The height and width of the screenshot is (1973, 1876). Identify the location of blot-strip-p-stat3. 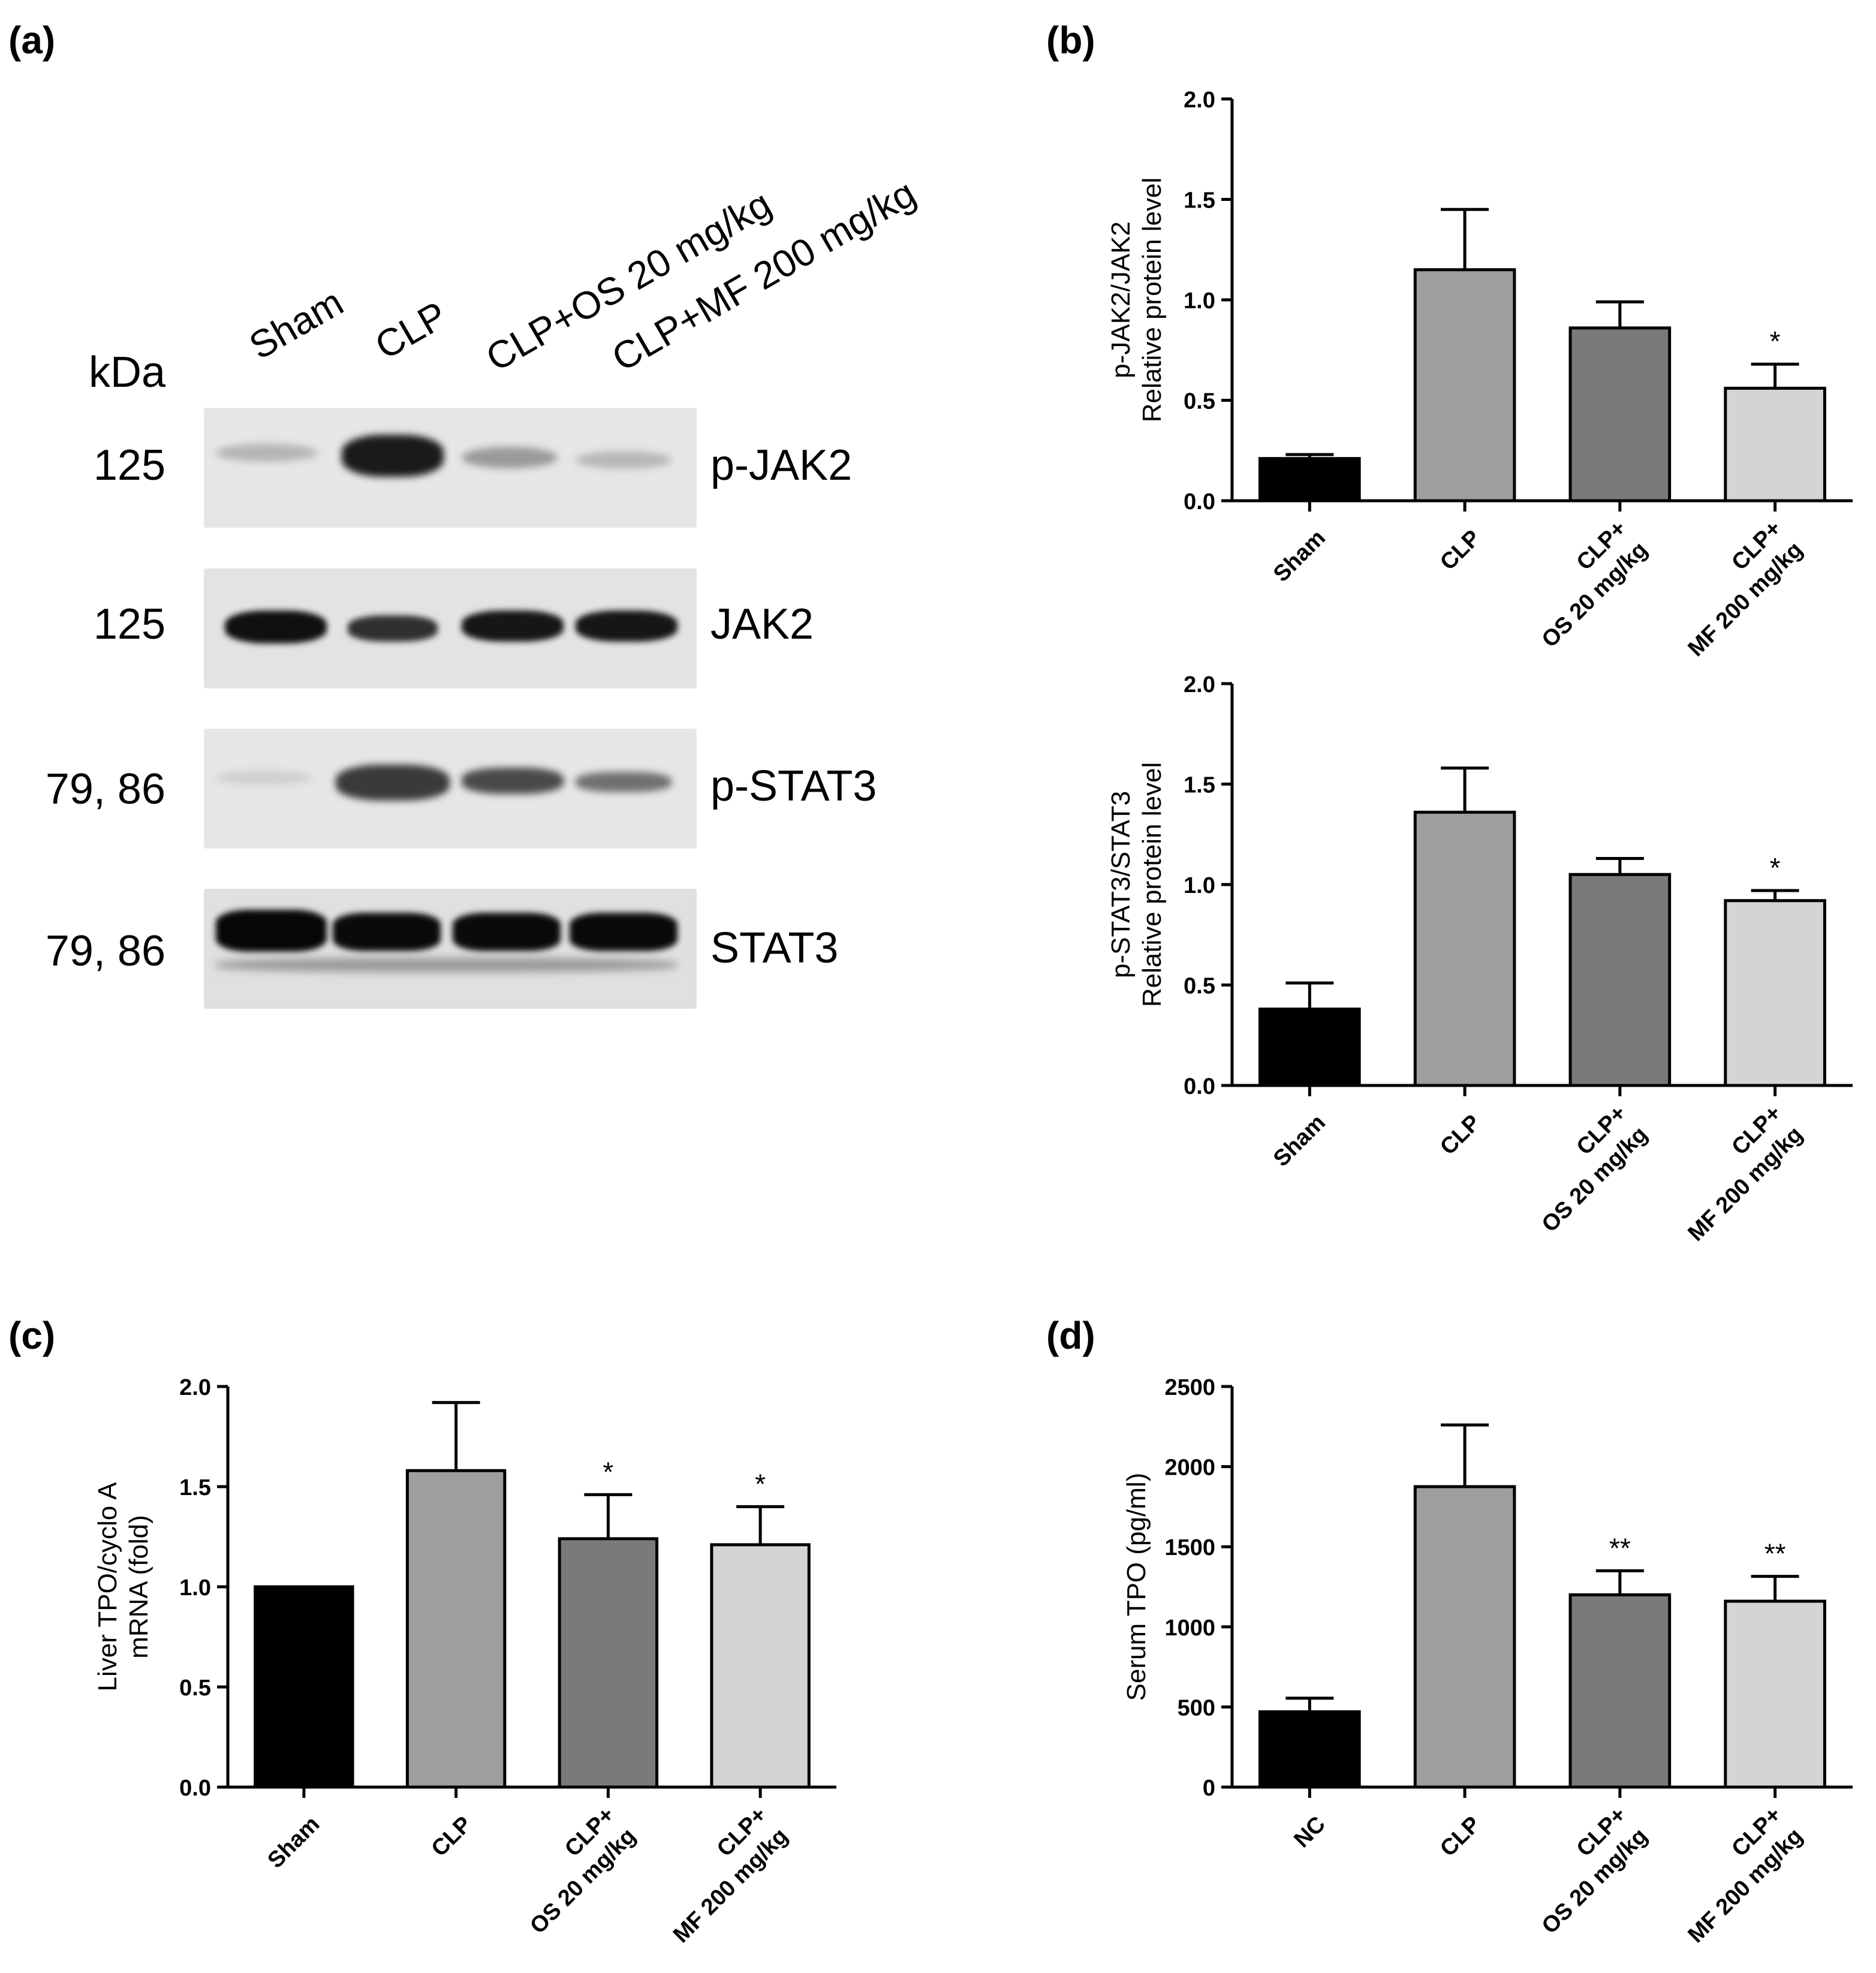
(450, 789).